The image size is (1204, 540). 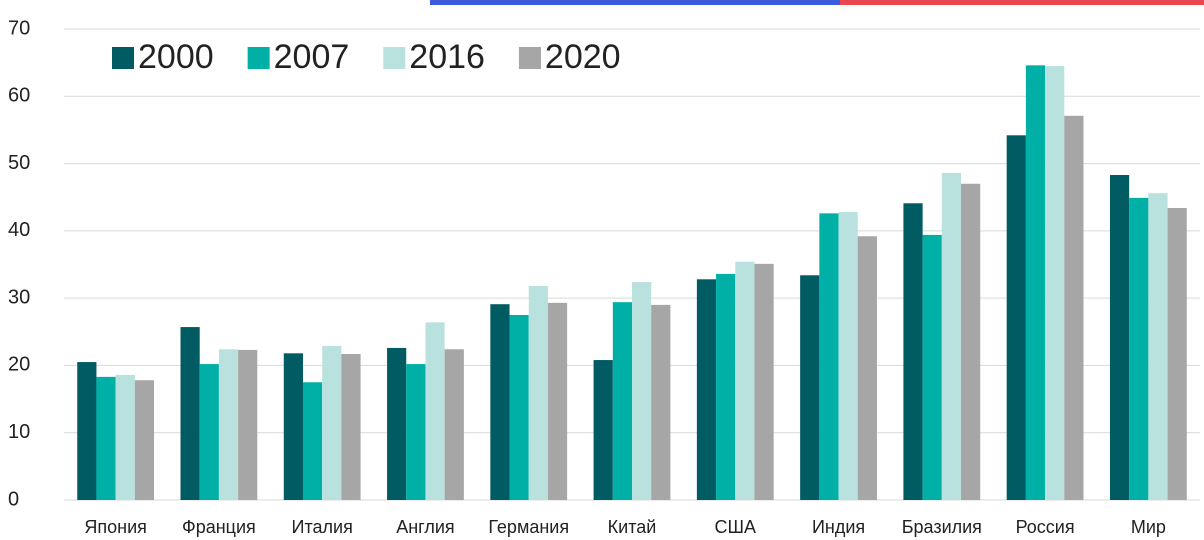 I want to click on x-tick-label: Мир, so click(x=1148, y=527).